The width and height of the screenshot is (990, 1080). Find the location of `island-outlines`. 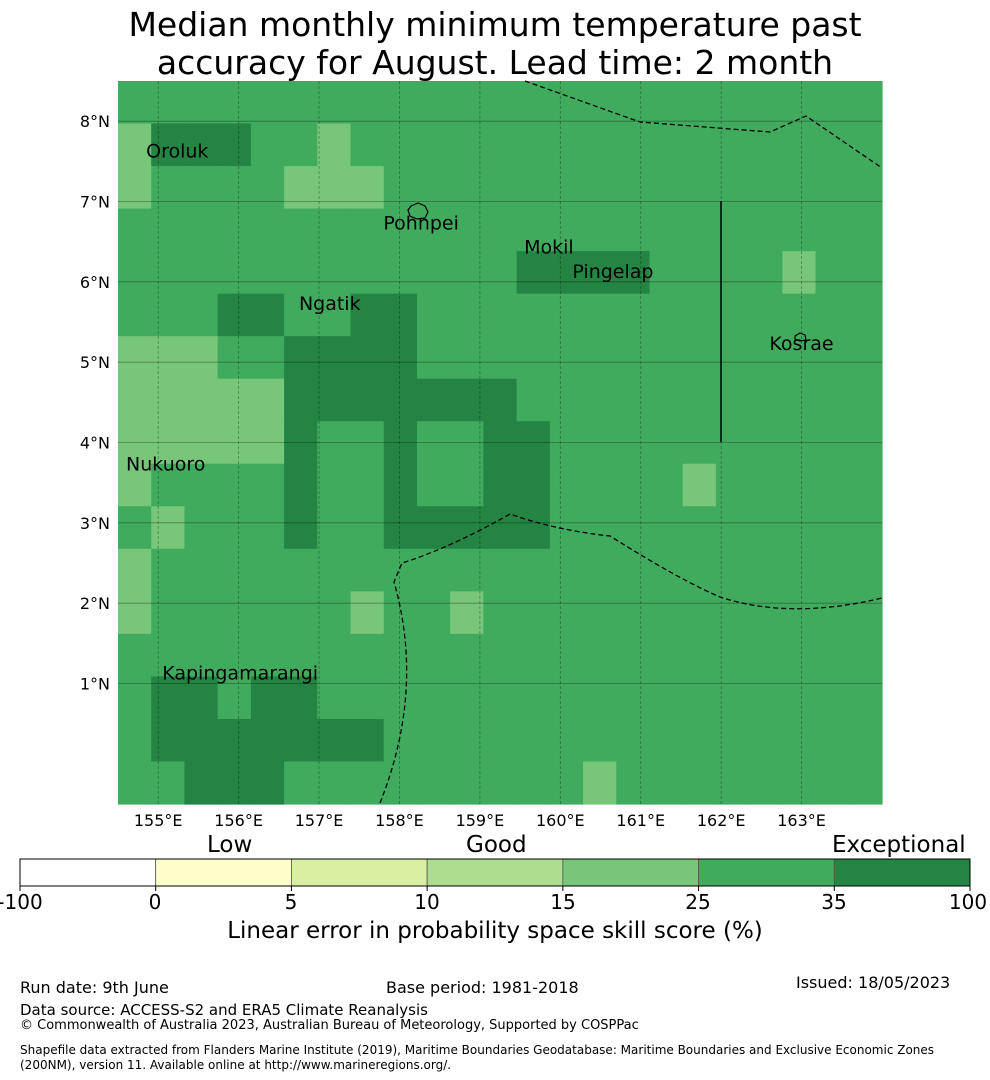

island-outlines is located at coordinates (607, 272).